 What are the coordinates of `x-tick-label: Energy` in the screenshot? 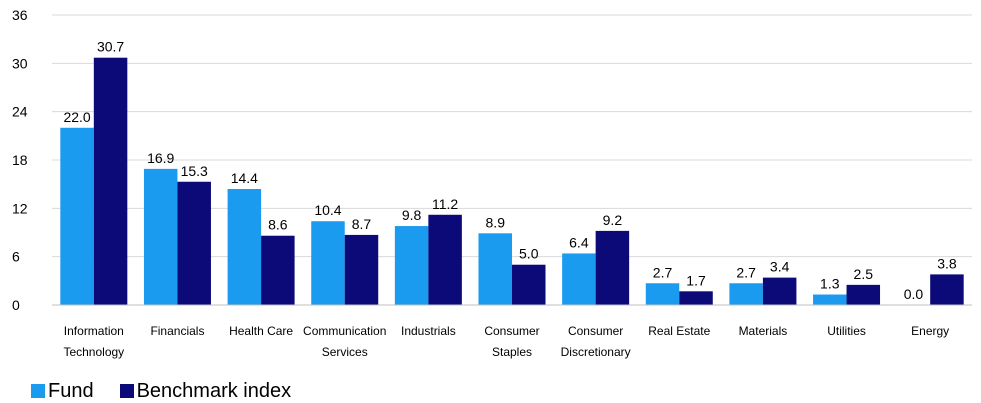 It's located at (930, 331).